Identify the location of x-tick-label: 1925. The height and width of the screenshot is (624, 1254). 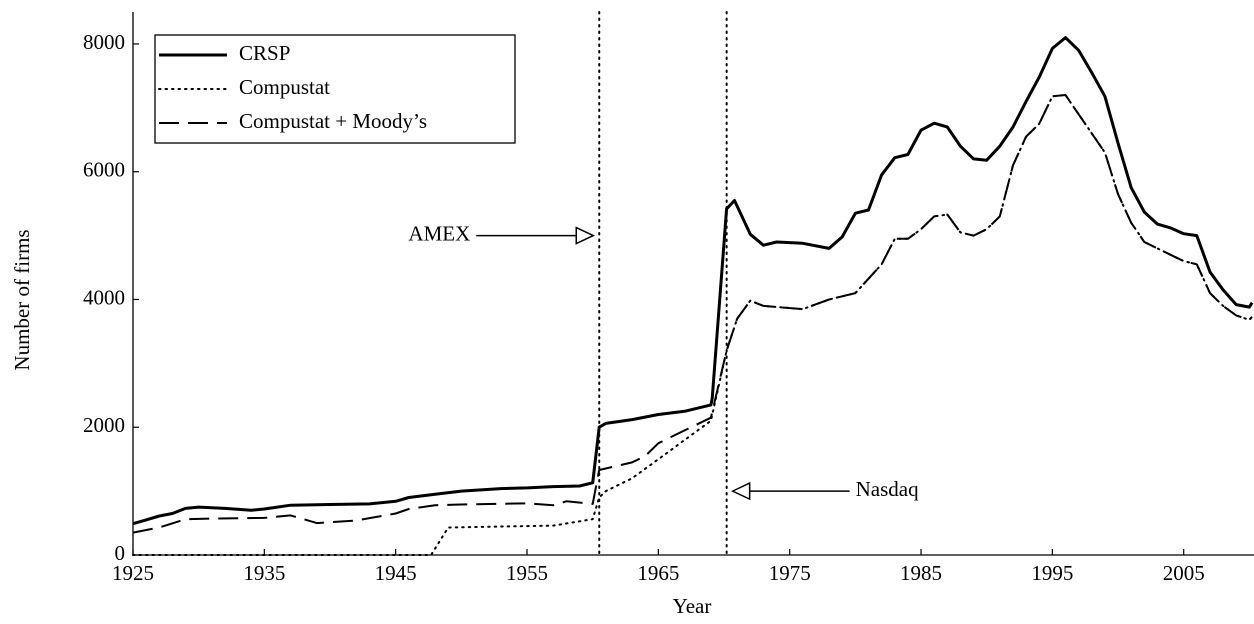
(133, 573).